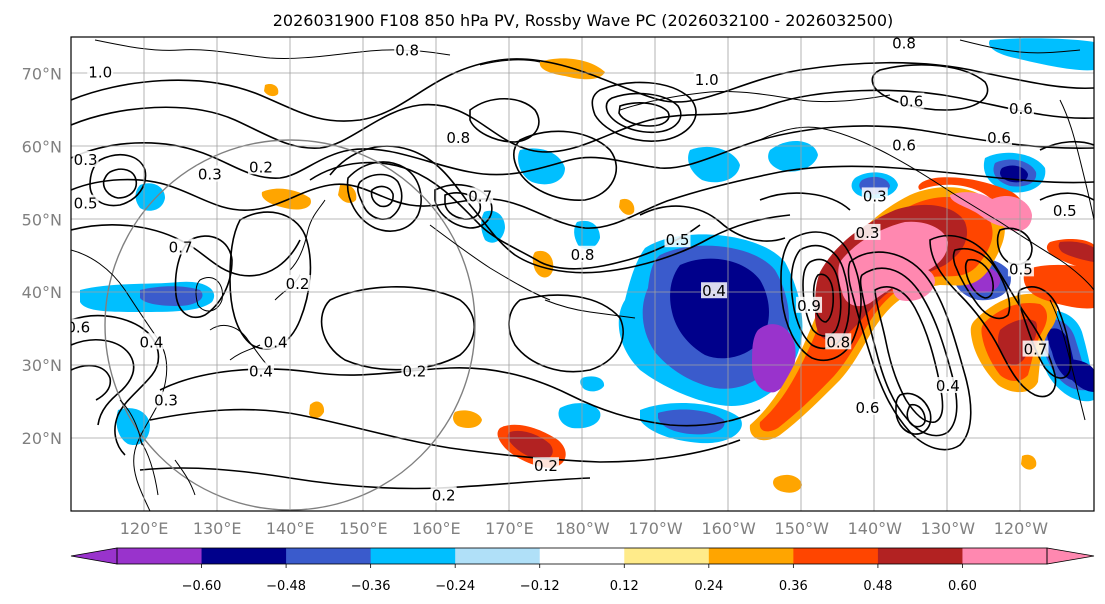 The width and height of the screenshot is (1105, 604). Describe the element at coordinates (371, 586) in the screenshot. I see `colorbar-tick-label: −0.36` at that location.